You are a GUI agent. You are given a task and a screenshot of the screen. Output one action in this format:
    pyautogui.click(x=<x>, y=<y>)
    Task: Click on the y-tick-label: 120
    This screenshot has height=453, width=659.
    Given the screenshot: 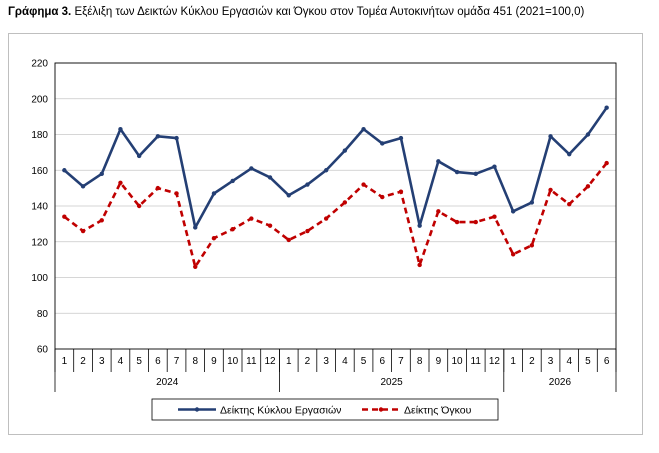 What is the action you would take?
    pyautogui.click(x=39, y=242)
    